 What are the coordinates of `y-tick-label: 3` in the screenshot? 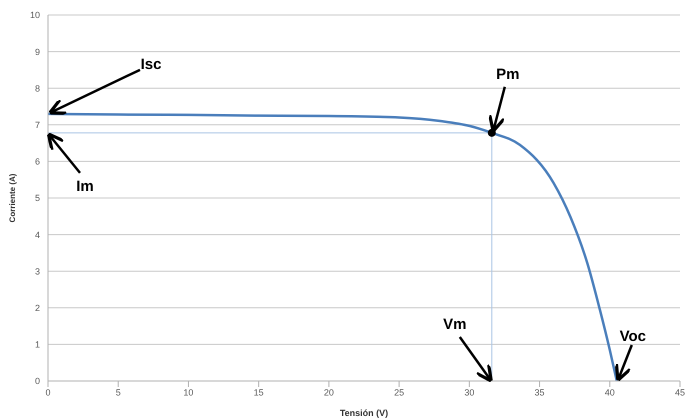 It's located at (37, 271).